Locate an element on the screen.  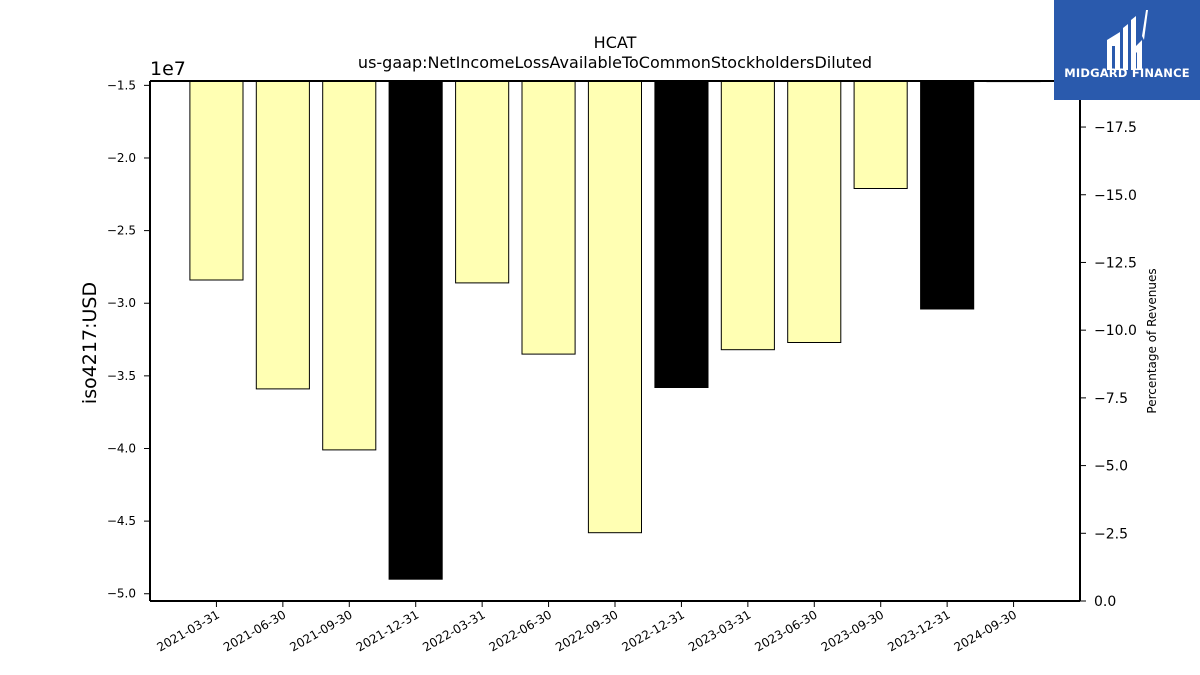
y2-tick-label: −5.0 is located at coordinates (1111, 467).